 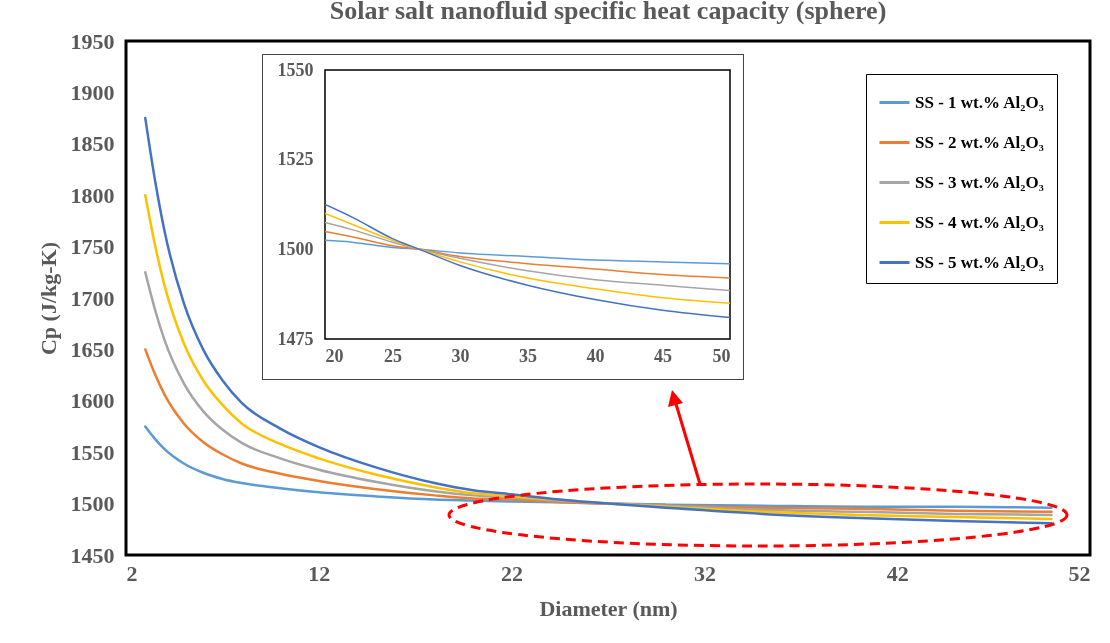 I want to click on legend-label: SS - 4 wt.% Al₂O₃, so click(x=979, y=222).